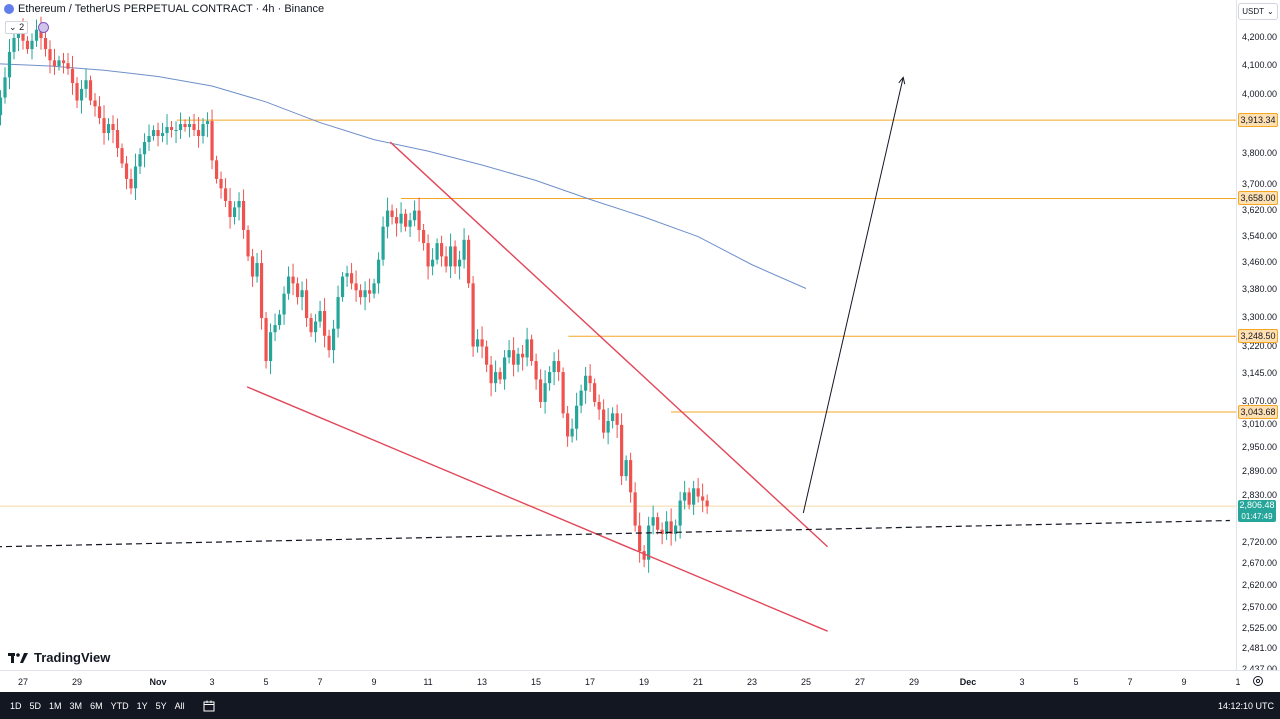 The height and width of the screenshot is (719, 1280). Describe the element at coordinates (1258, 198) in the screenshot. I see `level-price-tag: 3,658.00` at that location.